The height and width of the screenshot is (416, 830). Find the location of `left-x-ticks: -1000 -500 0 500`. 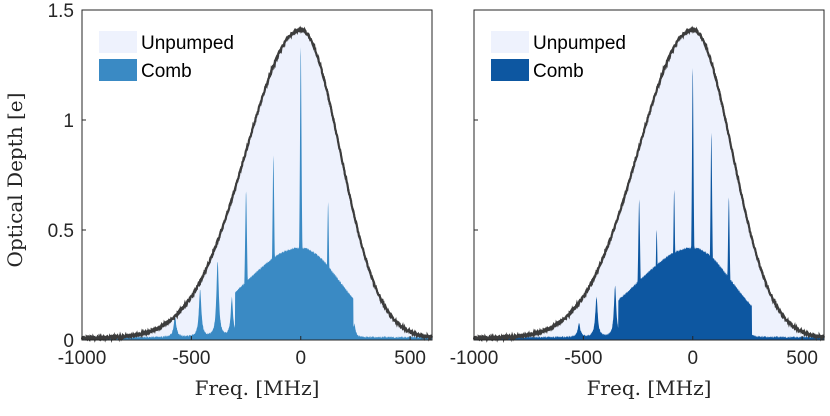

left-x-ticks: -1000 -500 0 500 is located at coordinates (242, 352).